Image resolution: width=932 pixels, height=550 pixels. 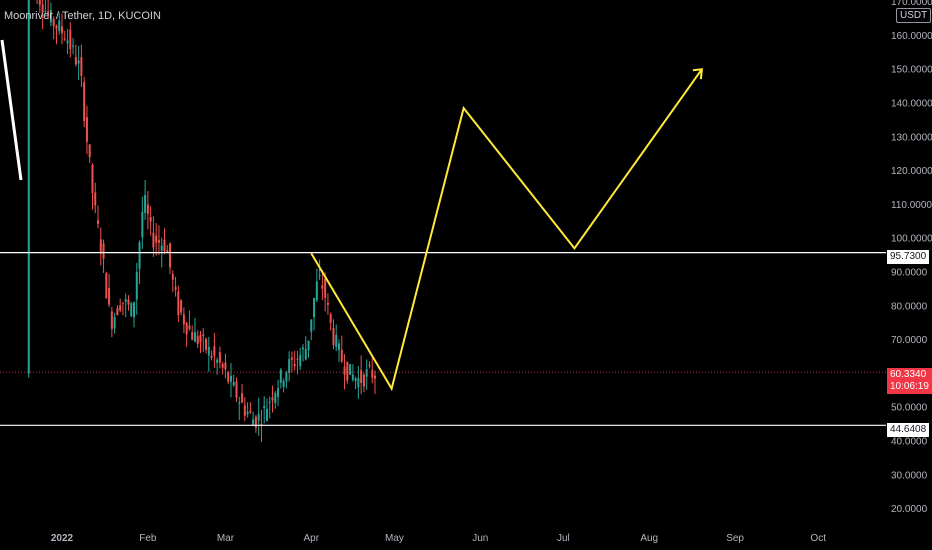 I want to click on time-axis: 2022 Feb Mar Apr May Jun Jul Aug Sep Oct, so click(x=438, y=538).